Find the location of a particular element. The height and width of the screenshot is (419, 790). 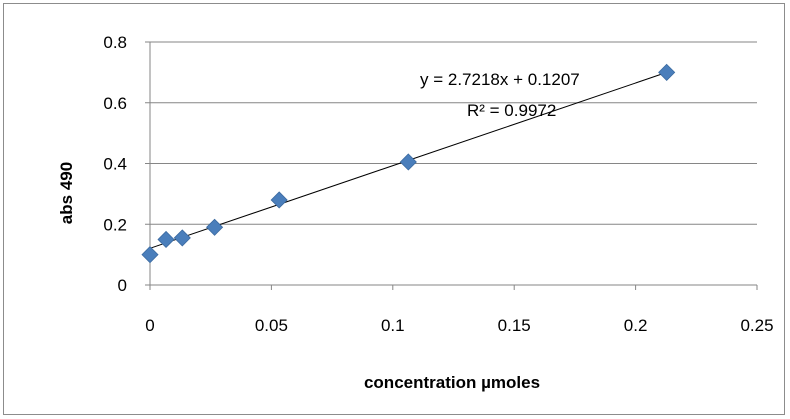

trendline-equation: y = 2.7218x + 0.1207 is located at coordinates (500, 79).